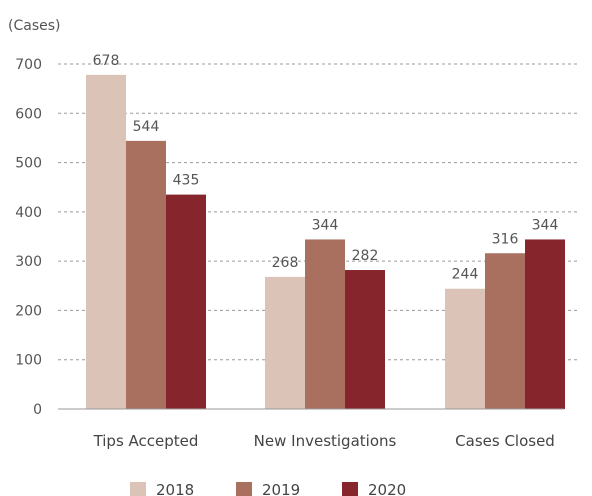 This screenshot has height=496, width=592. I want to click on legend-item-2018: 2018, so click(162, 488).